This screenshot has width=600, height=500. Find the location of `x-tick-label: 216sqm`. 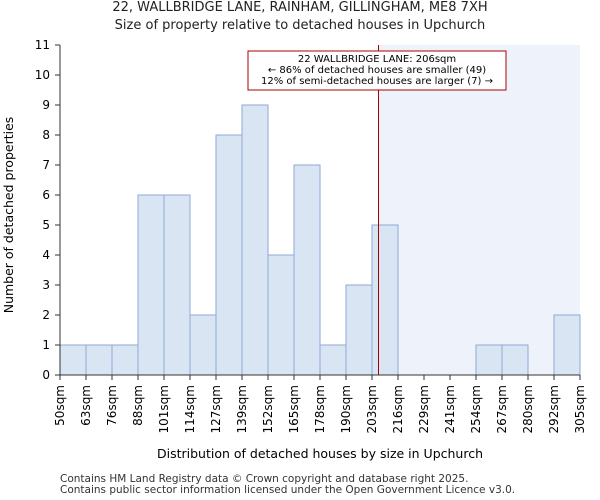

x-tick-label: 216sqm is located at coordinates (398, 409).